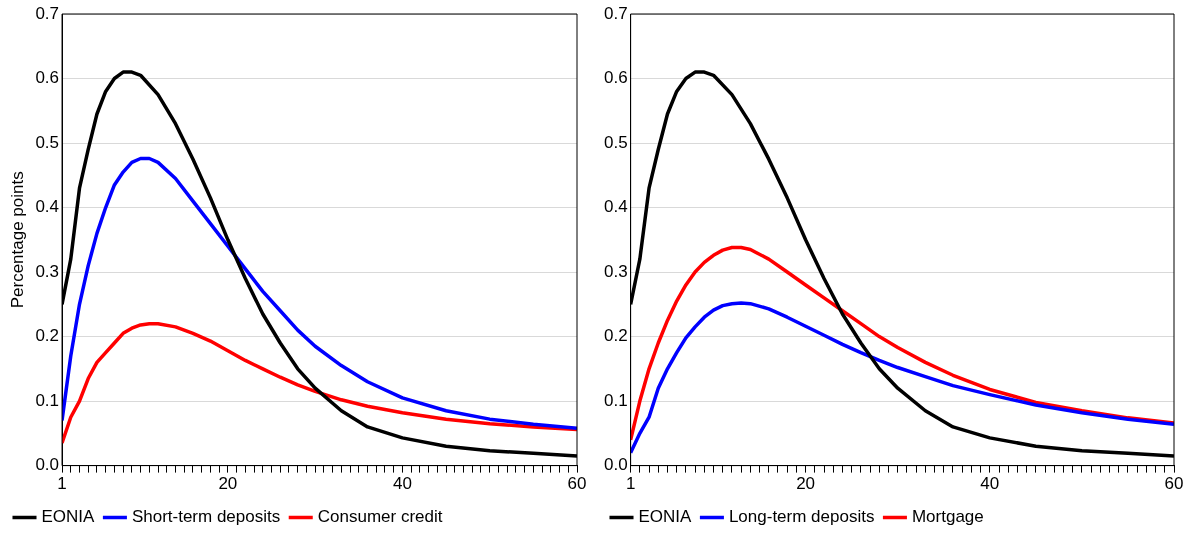 The width and height of the screenshot is (1194, 536). Describe the element at coordinates (206, 517) in the screenshot. I see `legend-label: Short-term deposits` at that location.